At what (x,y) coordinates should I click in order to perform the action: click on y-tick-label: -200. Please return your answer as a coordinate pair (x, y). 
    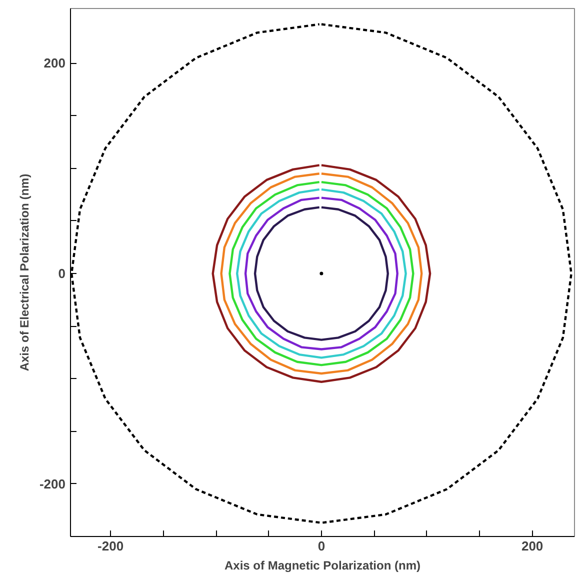
    Looking at the image, I should click on (52, 484).